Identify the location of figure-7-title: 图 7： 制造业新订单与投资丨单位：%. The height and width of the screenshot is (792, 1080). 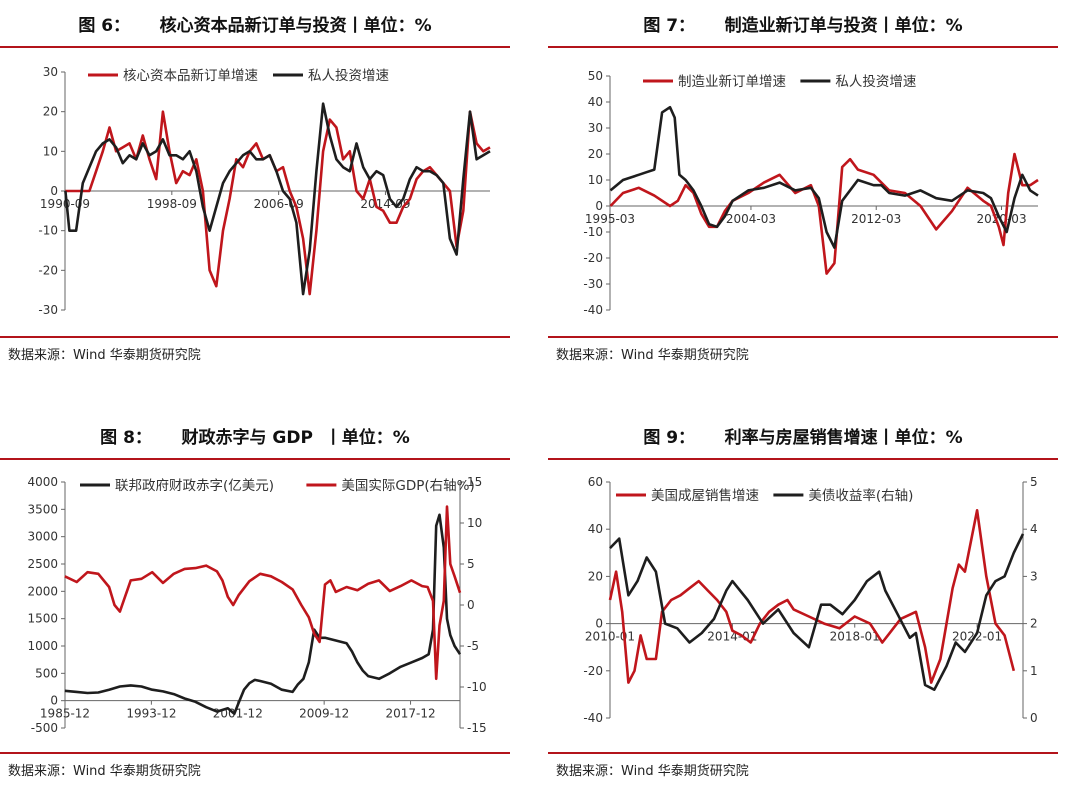
(803, 26).